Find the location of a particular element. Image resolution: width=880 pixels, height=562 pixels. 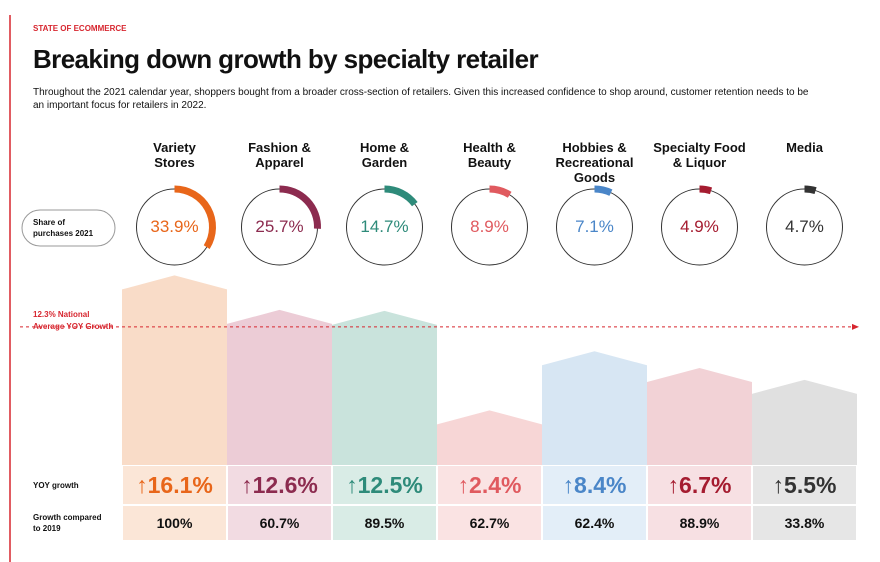

row-label: YOY growth is located at coordinates (56, 485).